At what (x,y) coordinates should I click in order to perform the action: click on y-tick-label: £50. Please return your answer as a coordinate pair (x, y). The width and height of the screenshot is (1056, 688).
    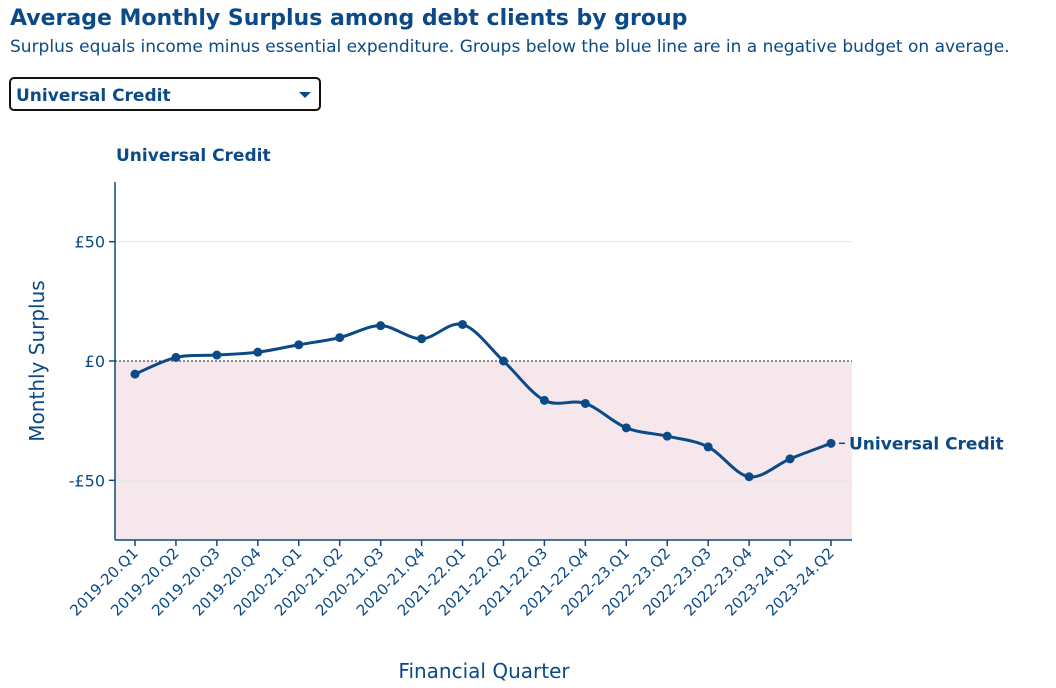
    Looking at the image, I should click on (89, 242).